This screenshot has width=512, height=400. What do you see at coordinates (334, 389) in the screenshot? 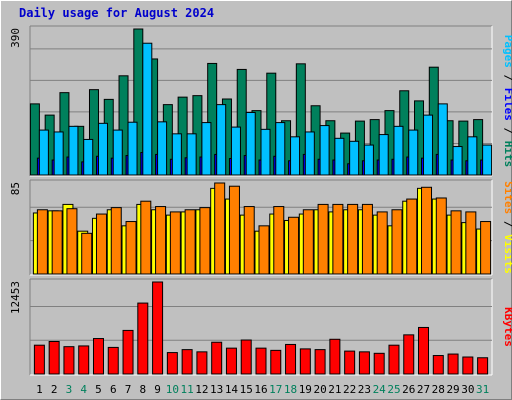
I see `x-tick-label: 21` at bounding box center [334, 389].